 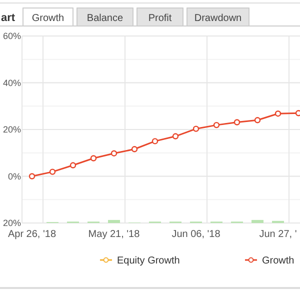 What do you see at coordinates (160, 18) in the screenshot?
I see `text: Profit` at bounding box center [160, 18].